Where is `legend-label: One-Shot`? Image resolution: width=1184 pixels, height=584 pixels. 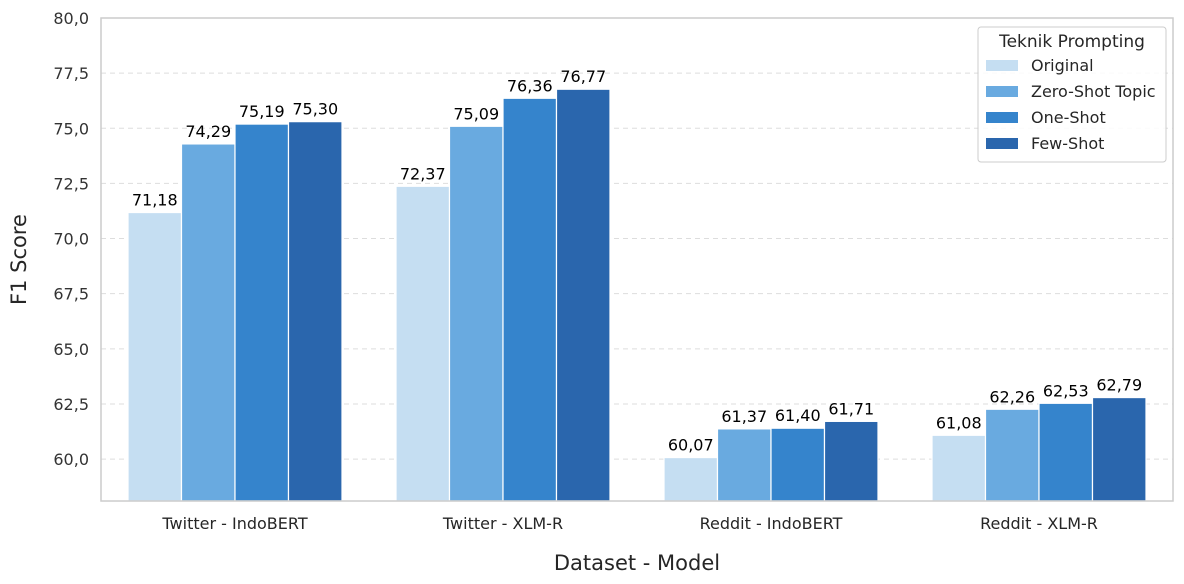
legend-label: One-Shot is located at coordinates (1068, 117).